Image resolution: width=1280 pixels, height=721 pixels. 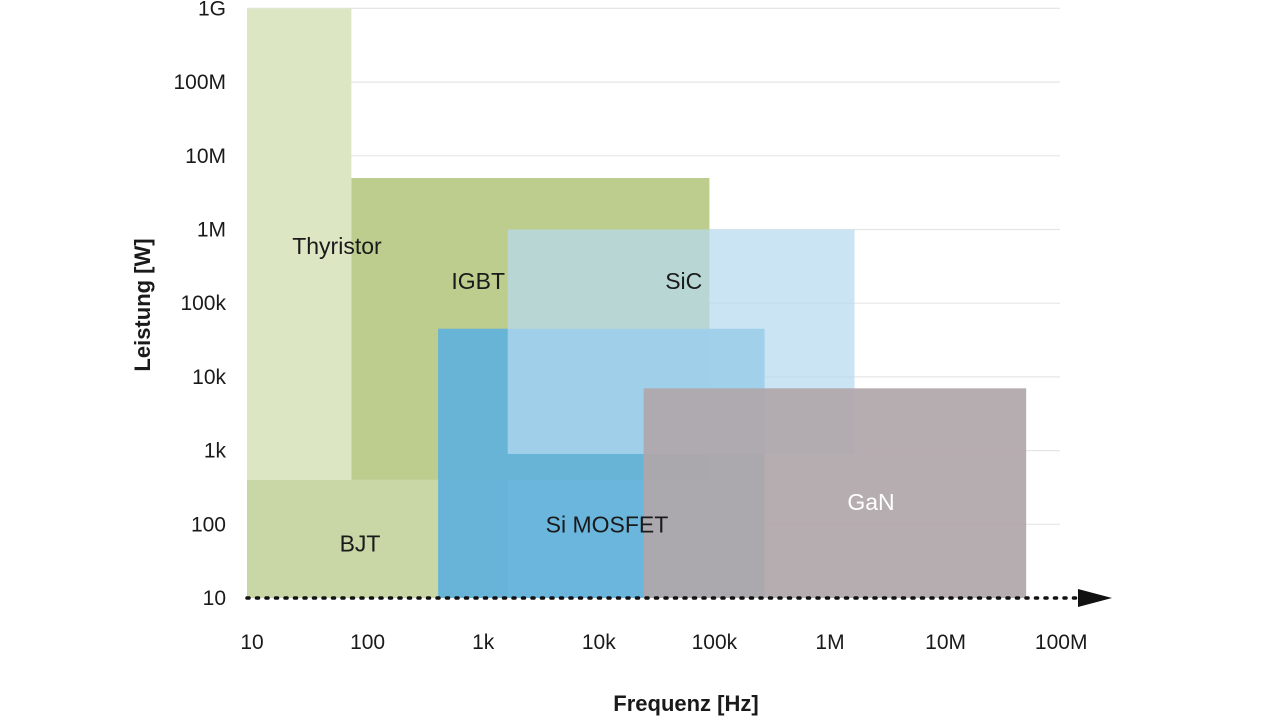 I want to click on label-bjt: BJT, so click(x=360, y=543).